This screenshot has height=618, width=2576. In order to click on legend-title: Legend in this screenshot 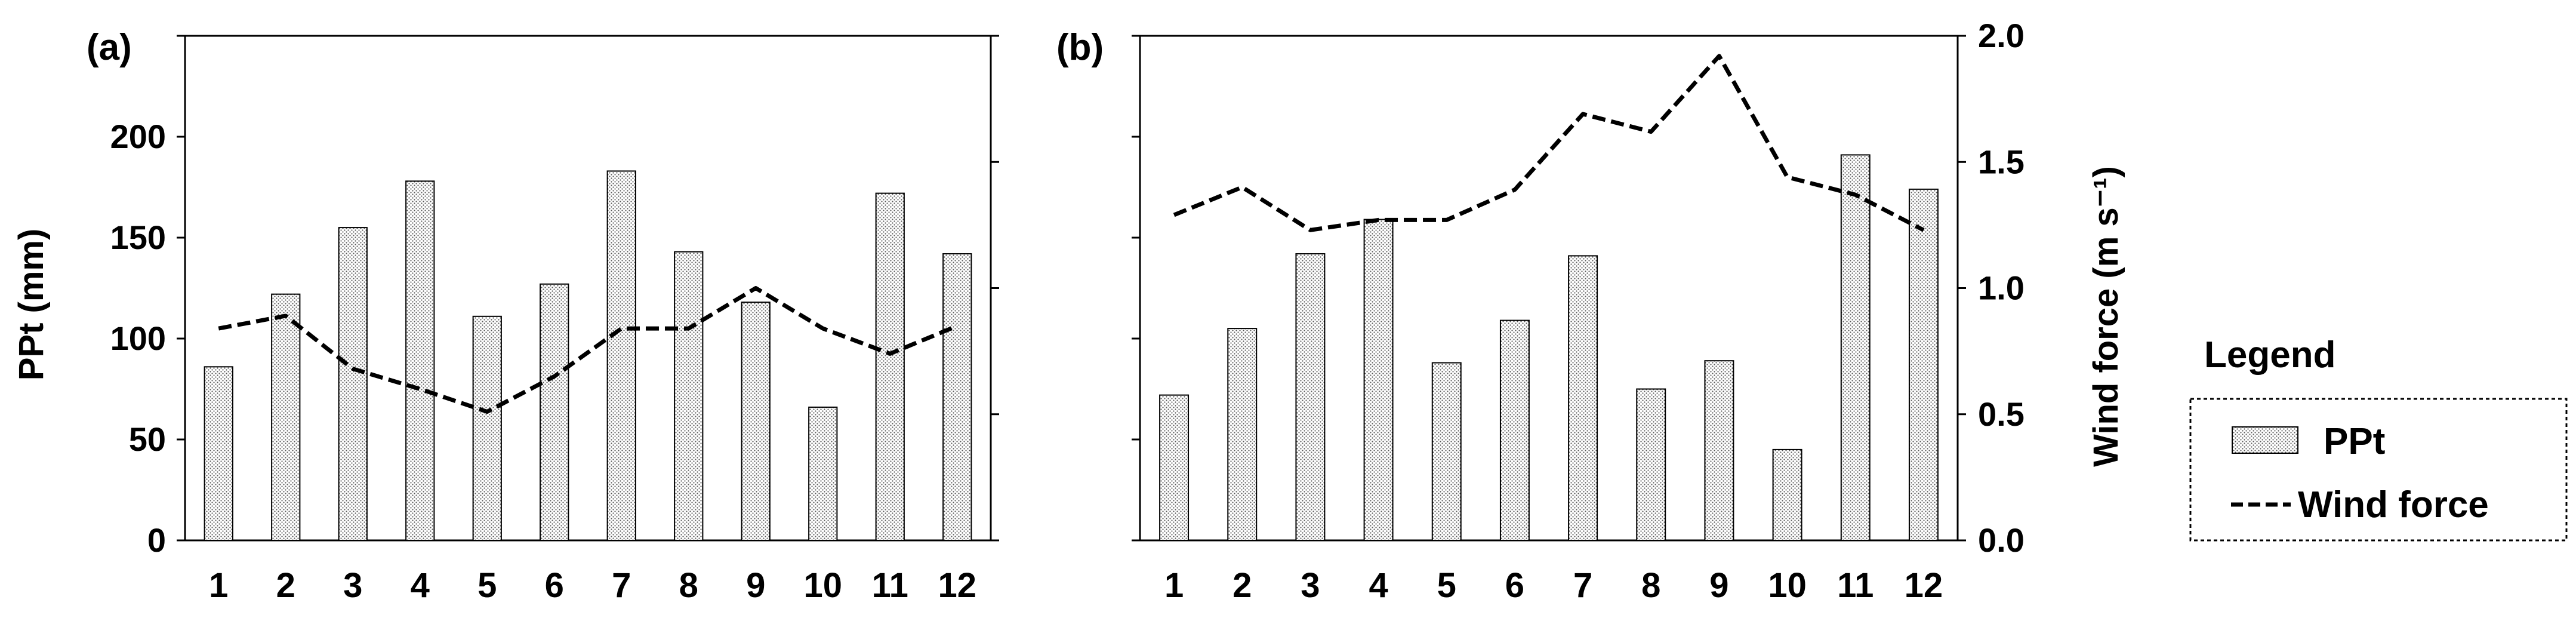, I will do `click(2269, 355)`.